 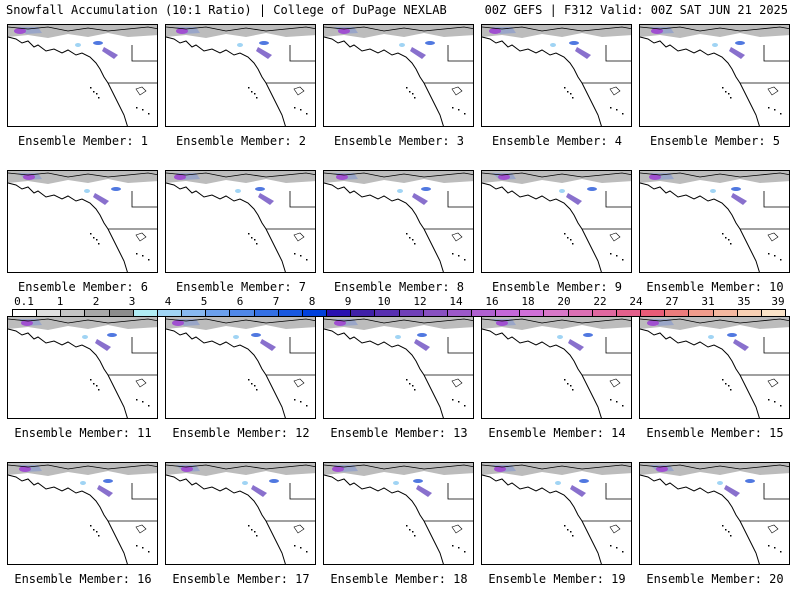 What do you see at coordinates (348, 301) in the screenshot?
I see `colorbar-tick-label: 9` at bounding box center [348, 301].